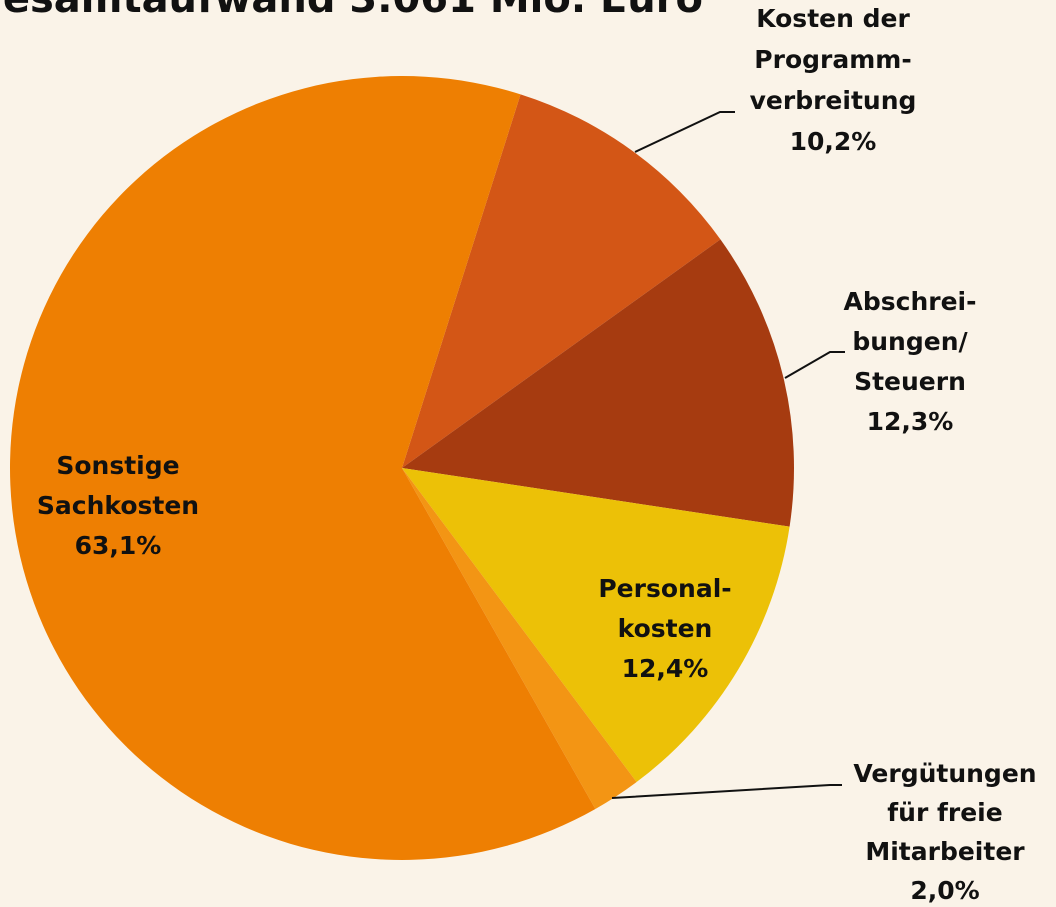 The width and height of the screenshot is (1056, 907). What do you see at coordinates (665, 628) in the screenshot?
I see `slice-label: kosten` at bounding box center [665, 628].